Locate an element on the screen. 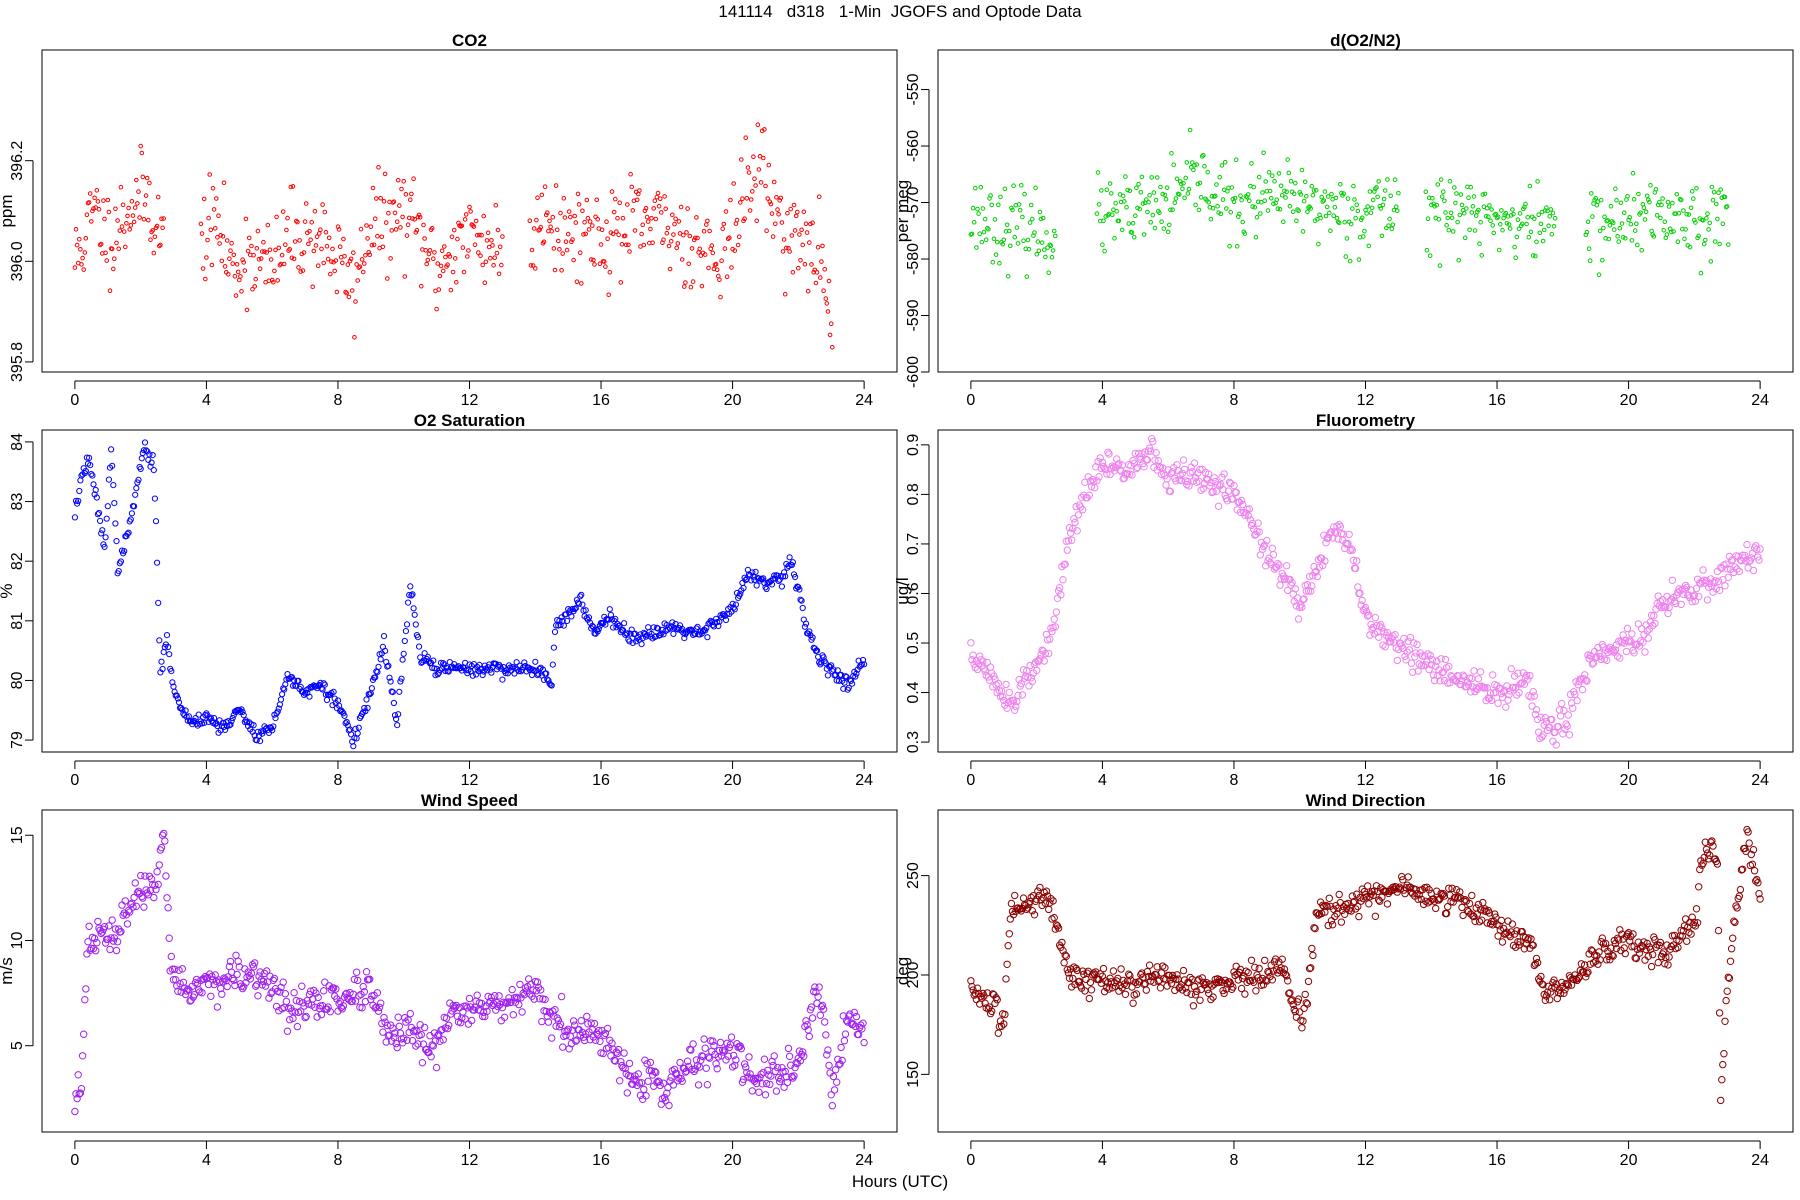 The height and width of the screenshot is (1200, 1800). o2sat-x-tick-label: 20 is located at coordinates (733, 780).